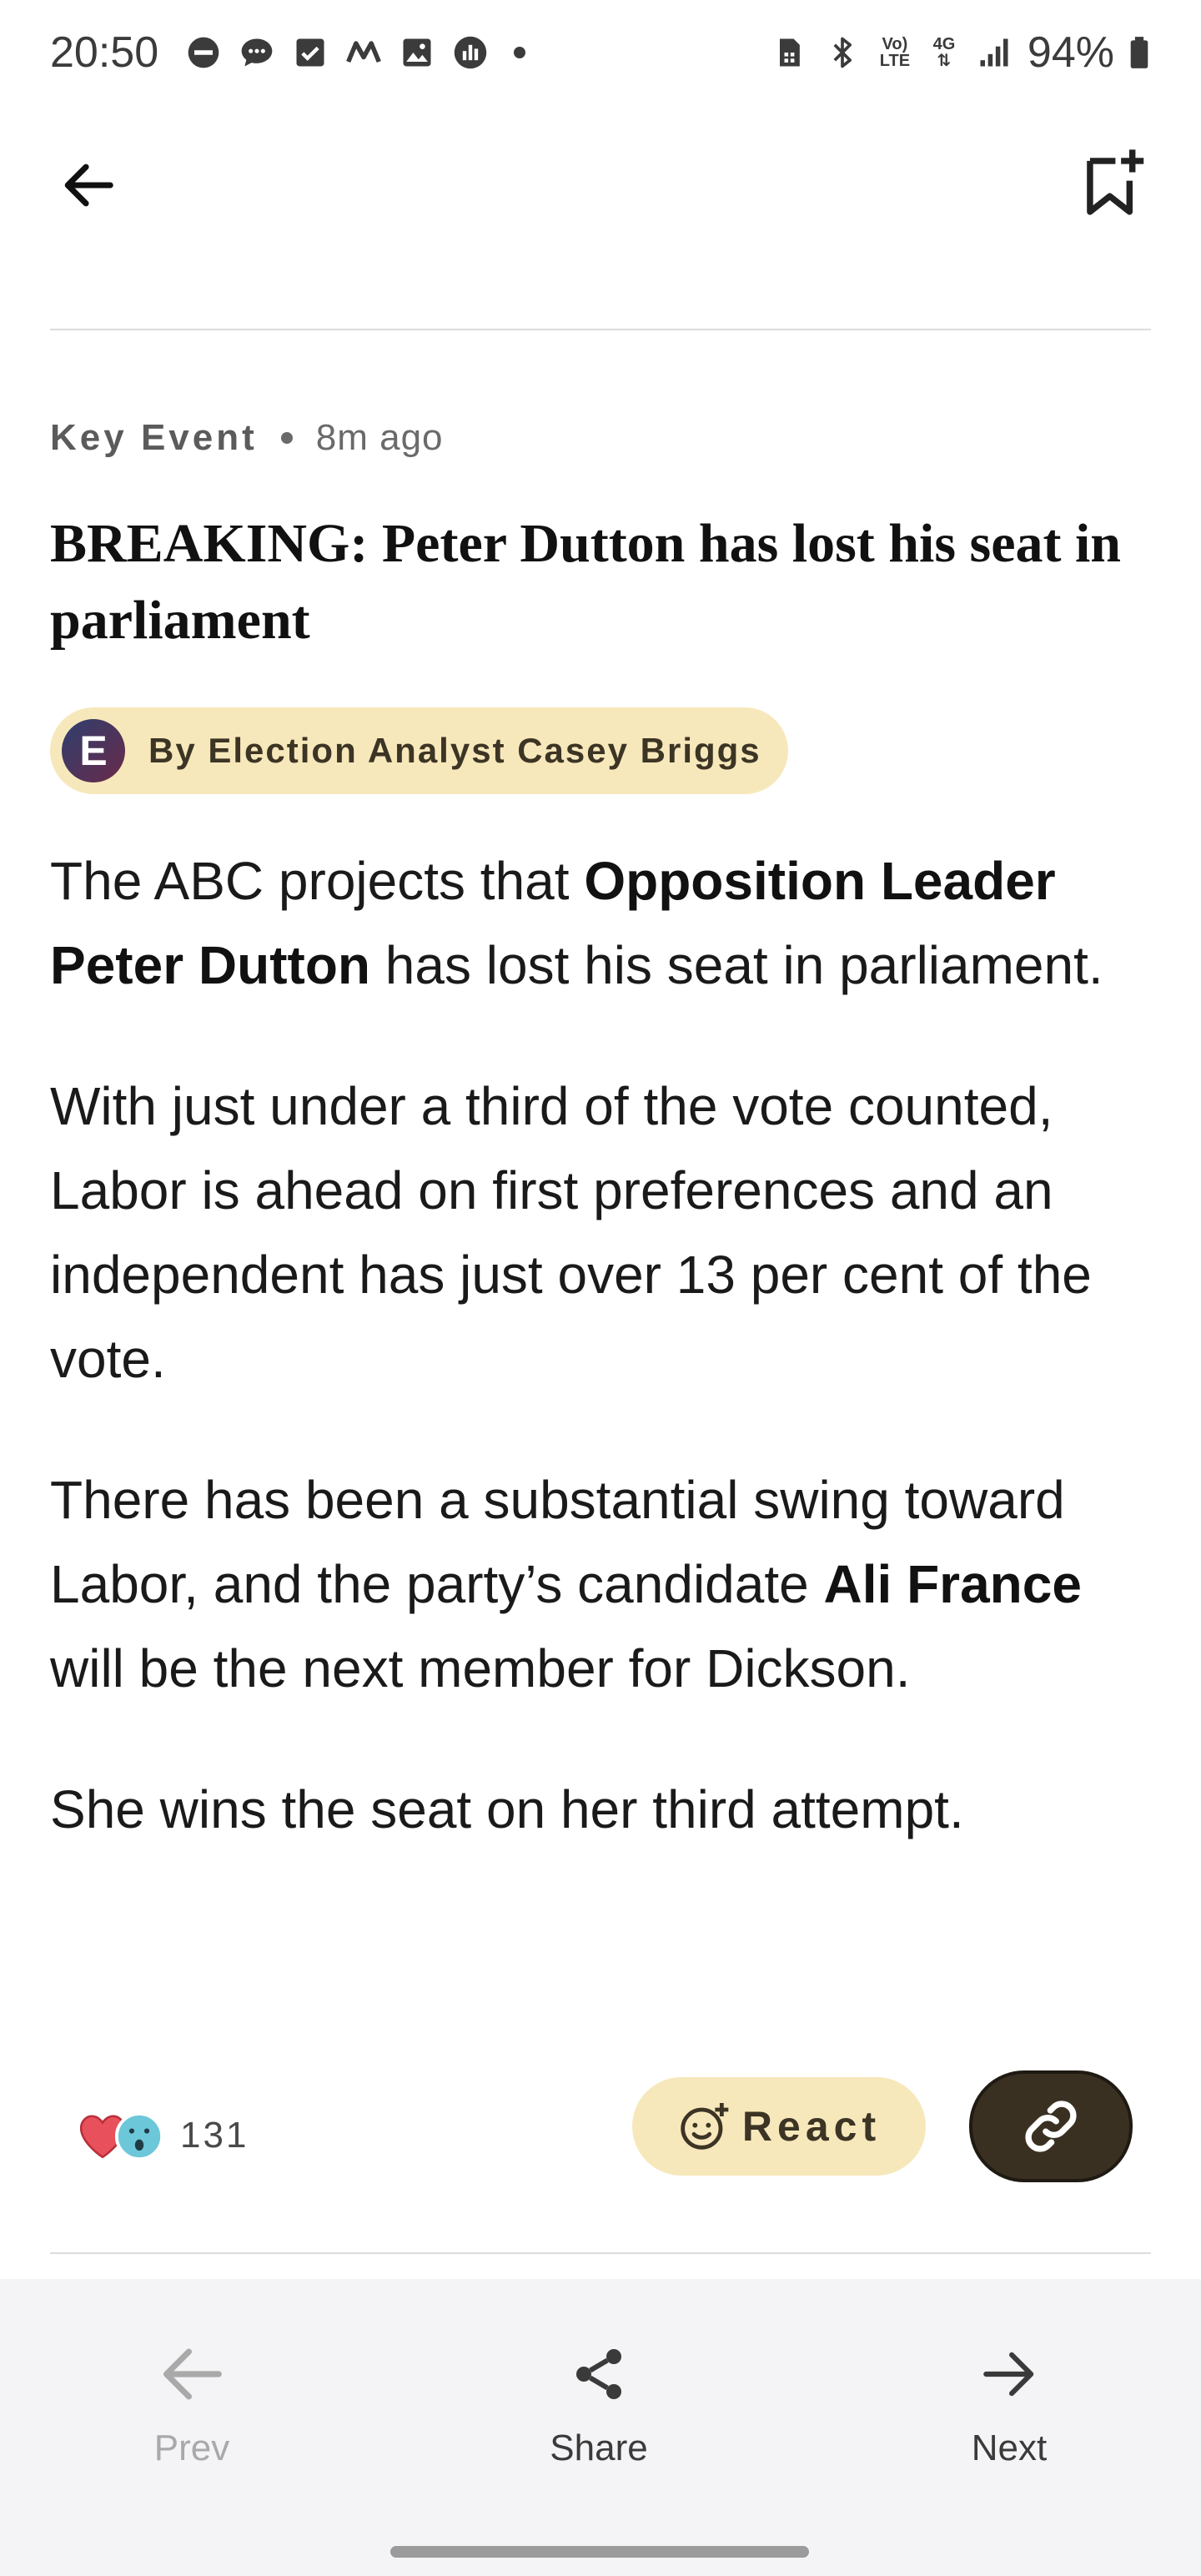  What do you see at coordinates (1070, 52) in the screenshot?
I see `battery-level: 94%` at bounding box center [1070, 52].